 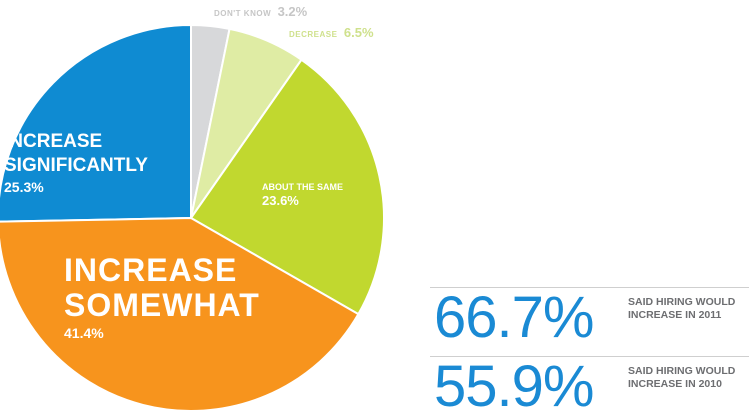 I want to click on stat-block-2010: 55.9% SAID HIRING WOULD INCREASE IN 2010, so click(x=589, y=386).